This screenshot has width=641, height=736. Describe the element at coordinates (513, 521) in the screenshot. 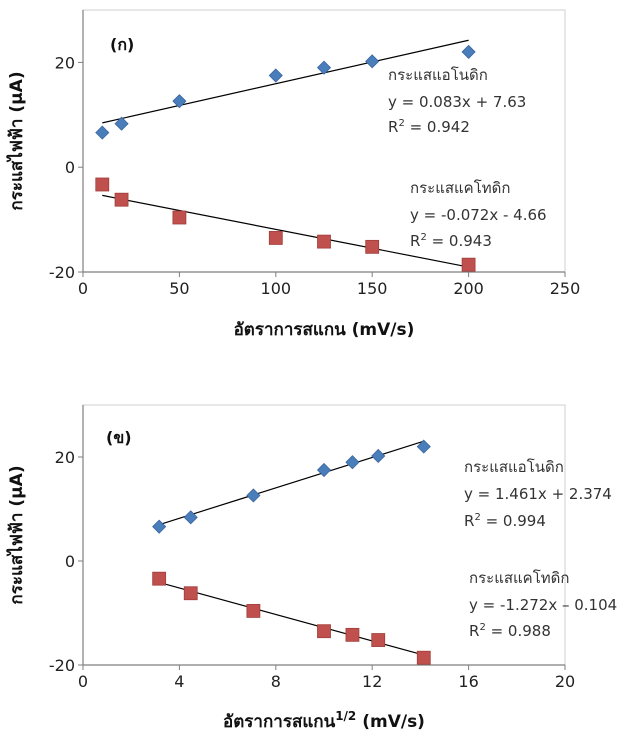

I see `r-squared-value: = 0.994` at that location.